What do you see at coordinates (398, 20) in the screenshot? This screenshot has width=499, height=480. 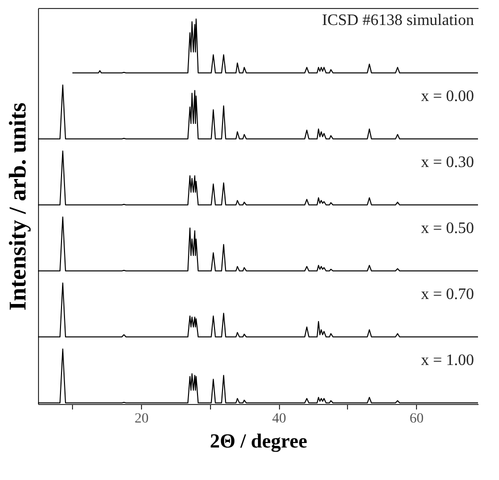 I see `text: ICSD #6138 simulation` at bounding box center [398, 20].